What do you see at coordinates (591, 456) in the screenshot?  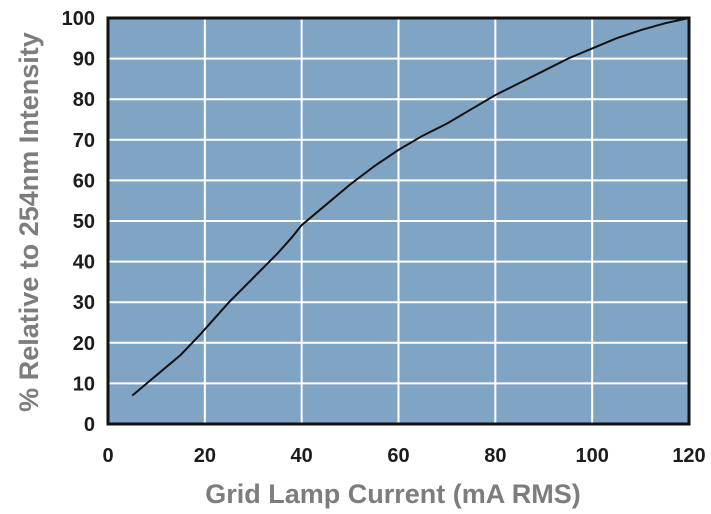 I see `x-tick-label: 100` at bounding box center [591, 456].